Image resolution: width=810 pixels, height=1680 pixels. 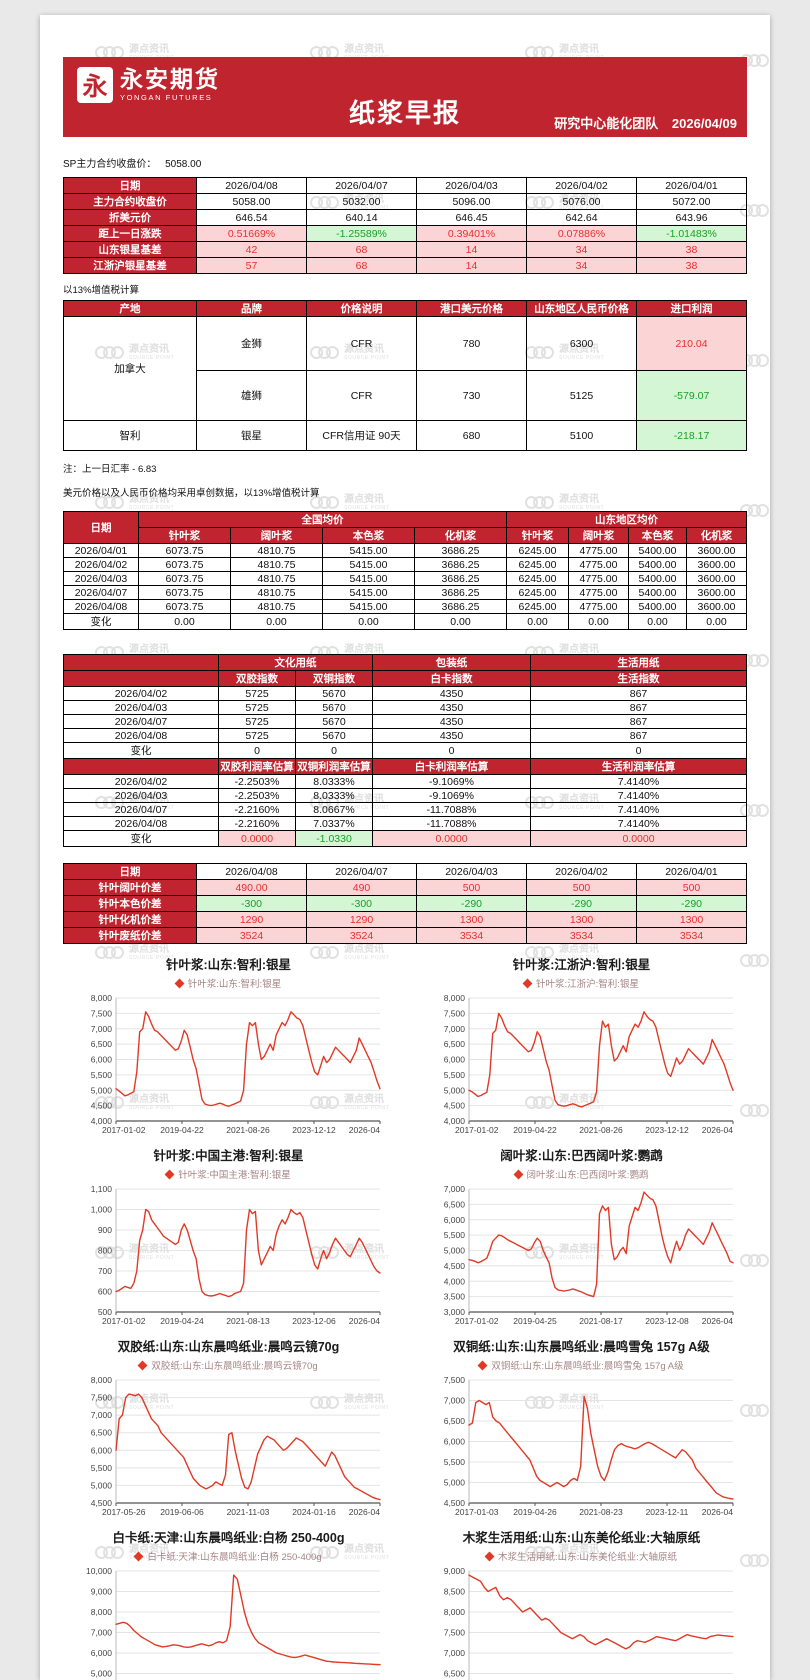 I want to click on chart-legend: 针叶浆:中国主港:智利:银星, so click(x=228, y=1174).